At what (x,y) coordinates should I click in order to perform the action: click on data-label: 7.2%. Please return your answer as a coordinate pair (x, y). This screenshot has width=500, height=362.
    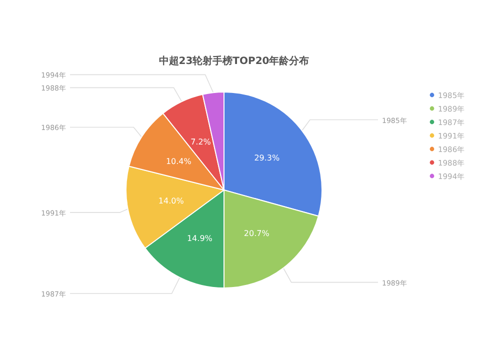
    Looking at the image, I should click on (201, 141).